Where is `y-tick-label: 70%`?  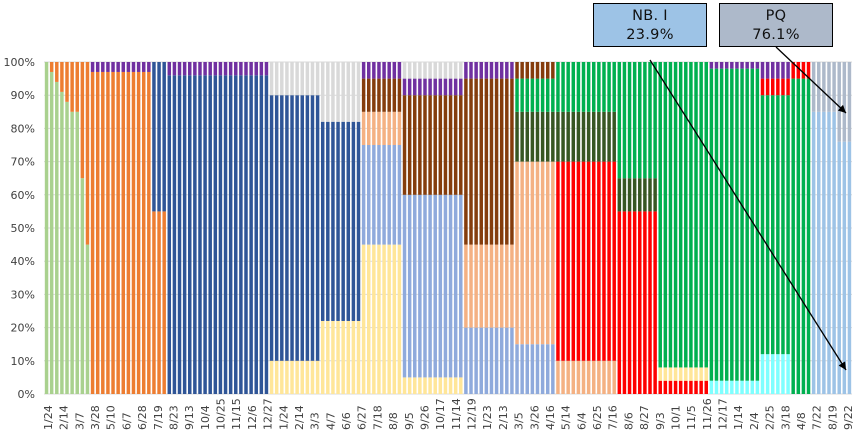 y-tick-label: 70% is located at coordinates (23, 162).